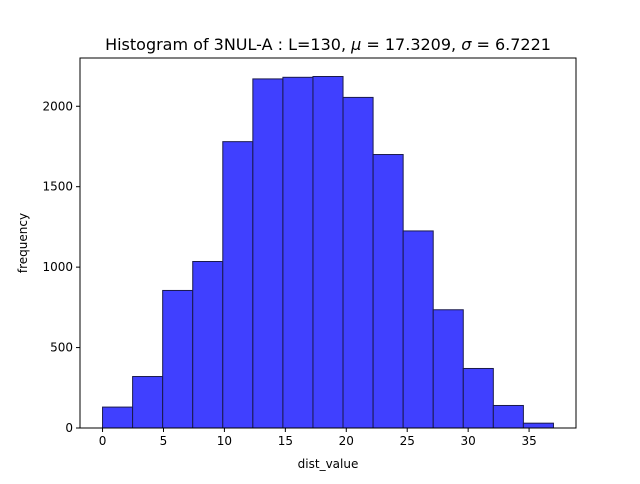 This screenshot has width=640, height=484. What do you see at coordinates (57, 106) in the screenshot?
I see `y-tick-label: 2000` at bounding box center [57, 106].